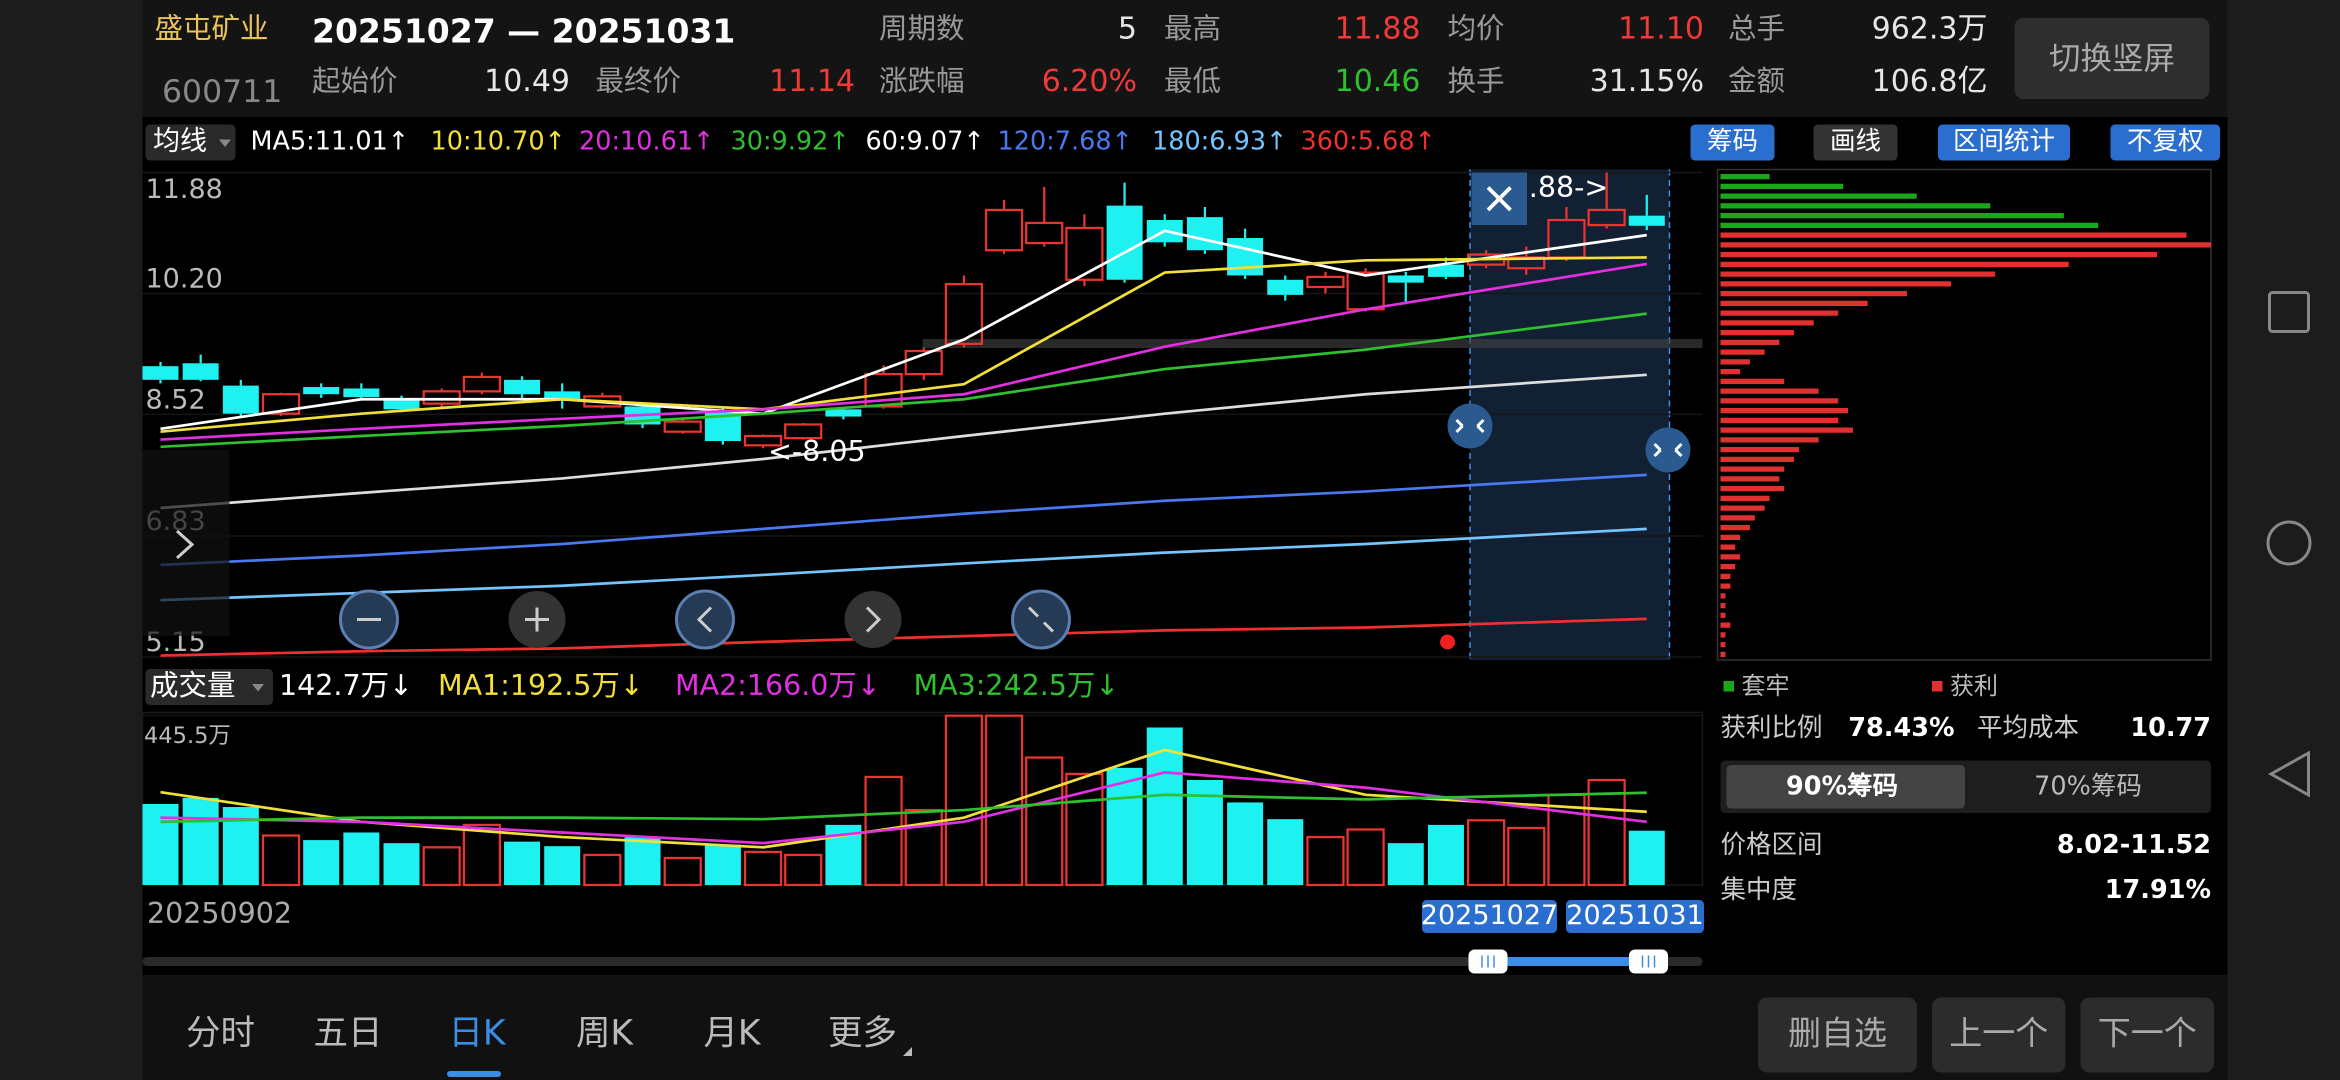  Describe the element at coordinates (2288, 774) in the screenshot. I see `nav-back` at that location.